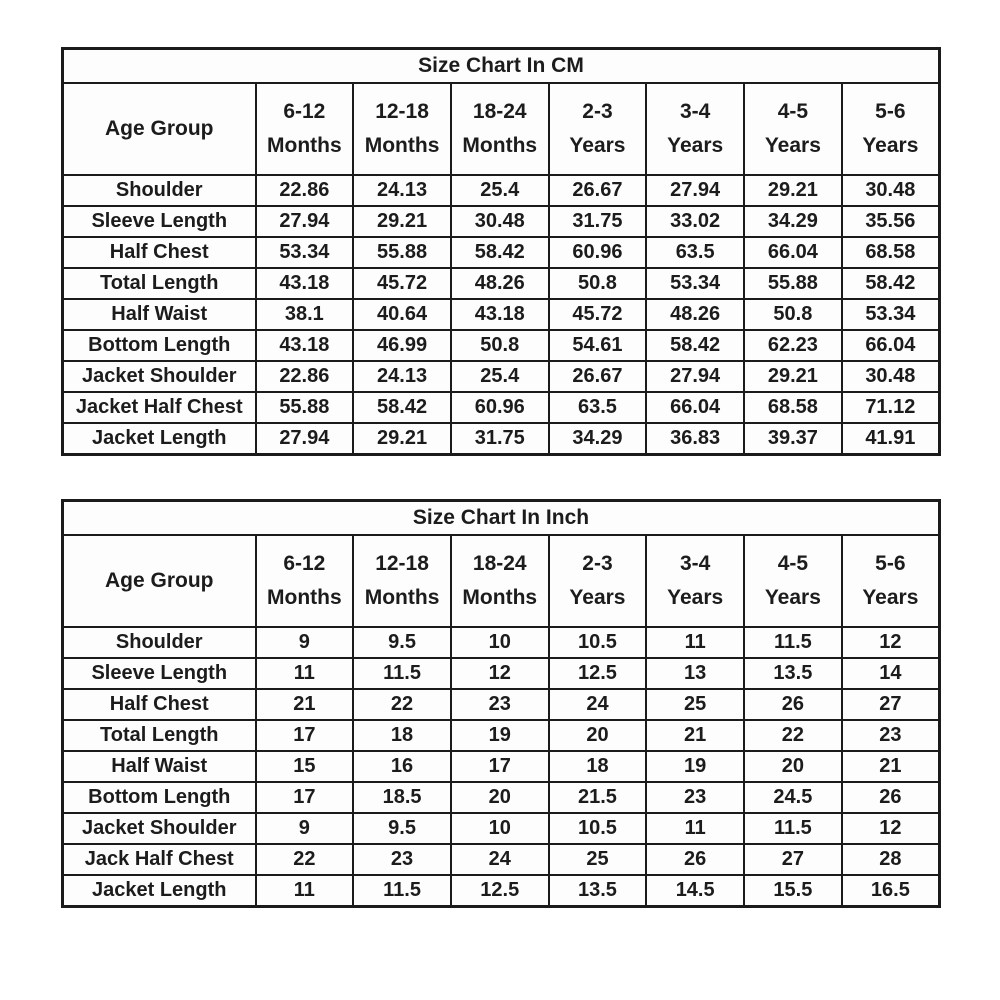 This screenshot has width=1000, height=1000. I want to click on value-cell: 66.04, so click(890, 345).